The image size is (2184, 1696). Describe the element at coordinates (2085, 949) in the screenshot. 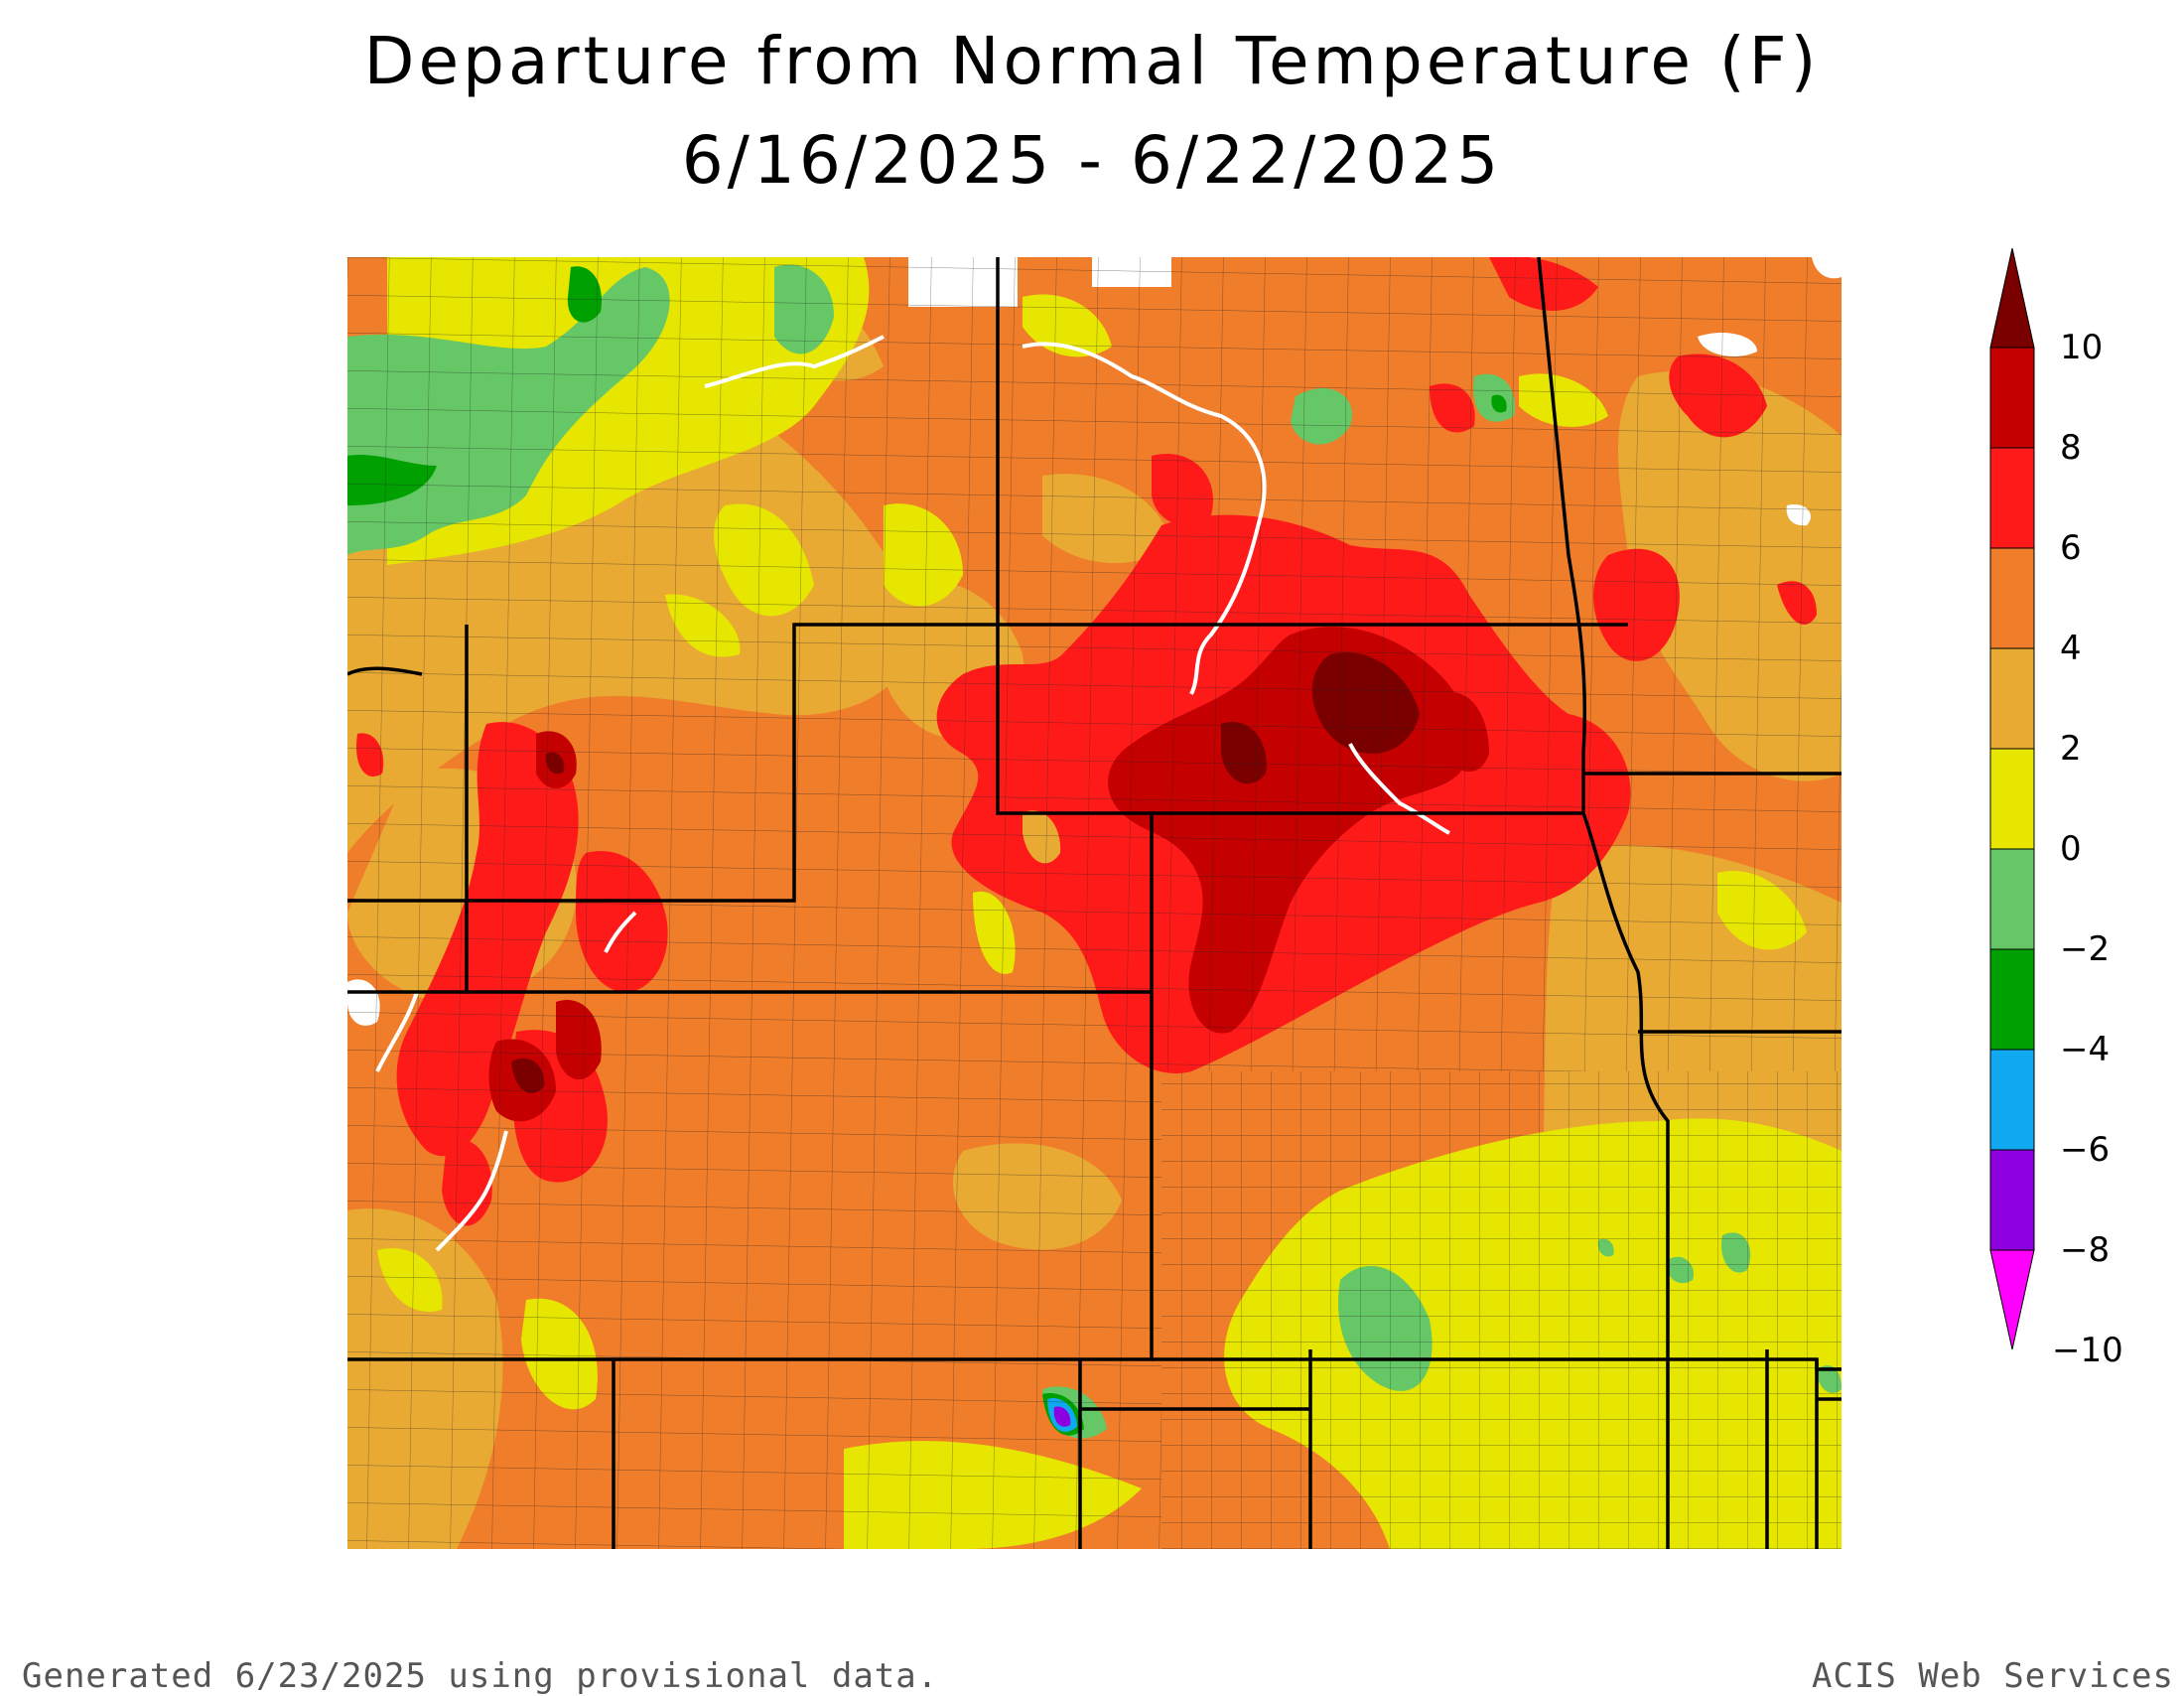

I see `legend-label: −2` at that location.